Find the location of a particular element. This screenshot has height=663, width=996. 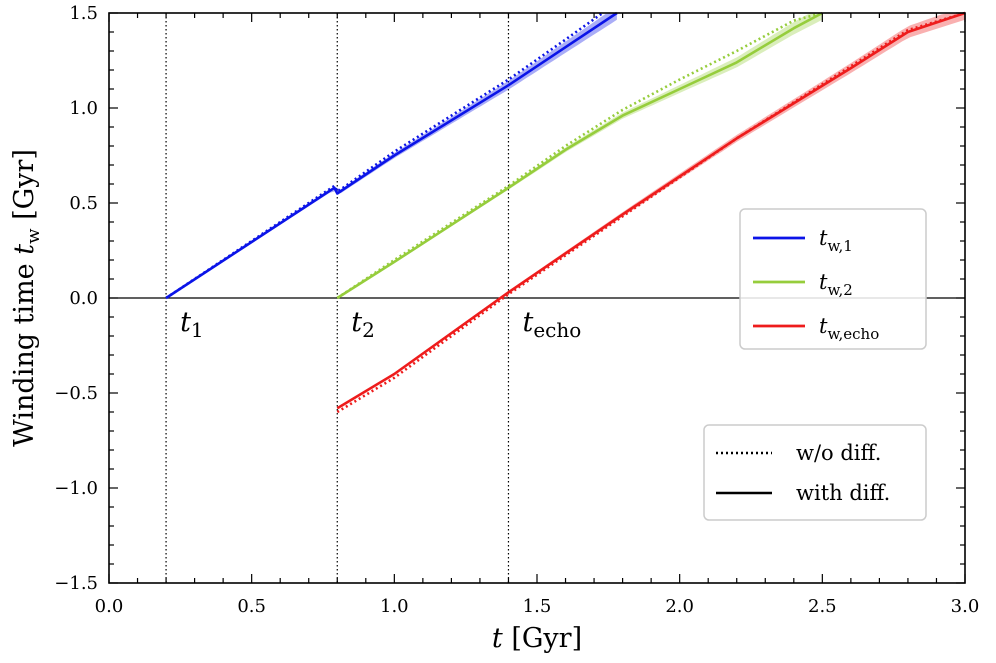

y-tick-label: −1.5 is located at coordinates (76, 583).